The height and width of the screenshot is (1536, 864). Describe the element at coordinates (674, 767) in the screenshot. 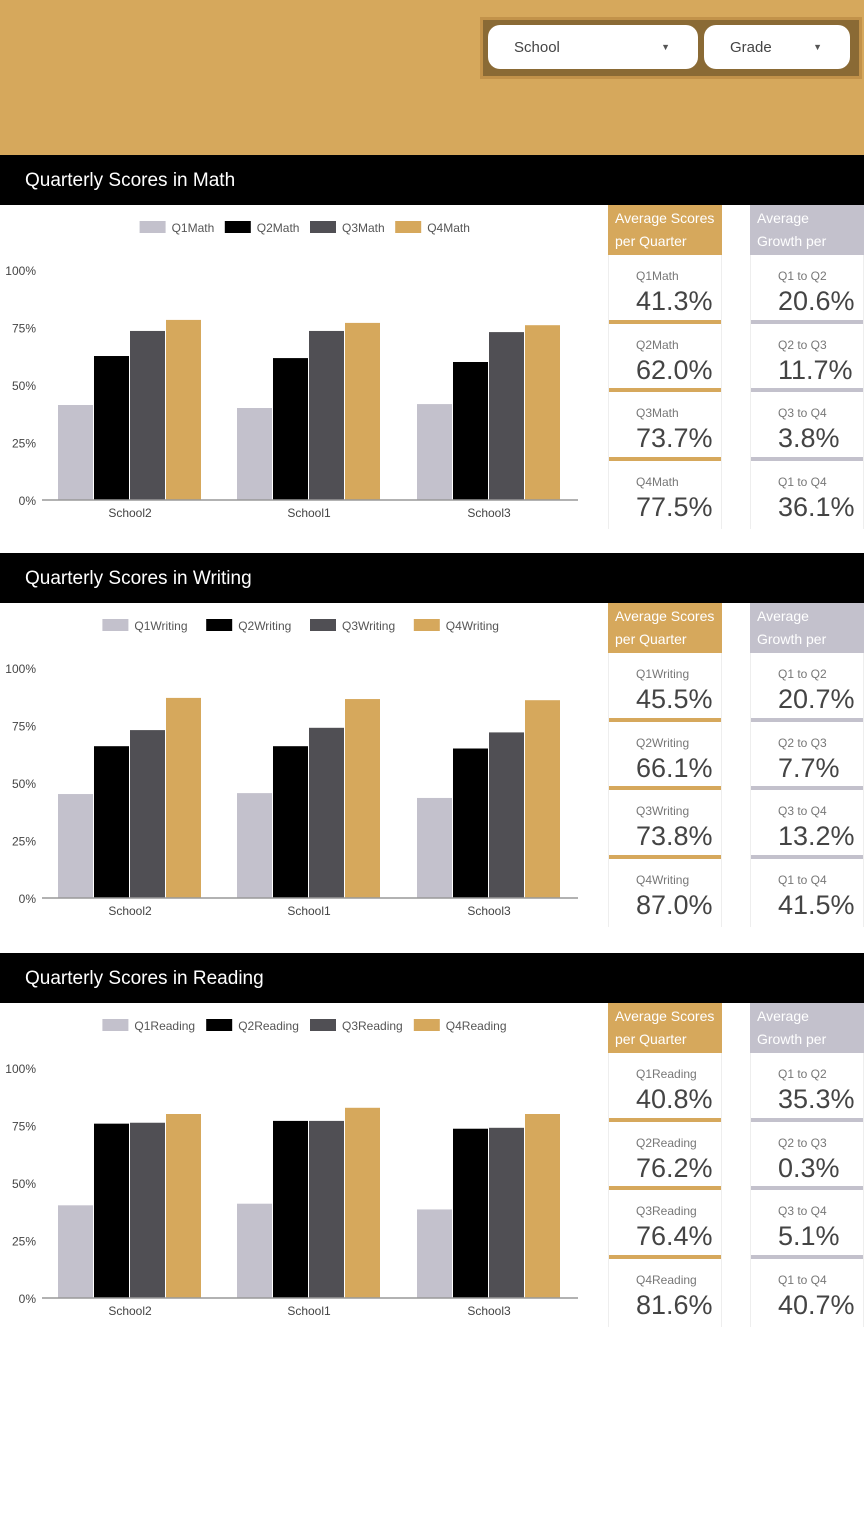

I see `scorecard-value: 66.1%` at that location.